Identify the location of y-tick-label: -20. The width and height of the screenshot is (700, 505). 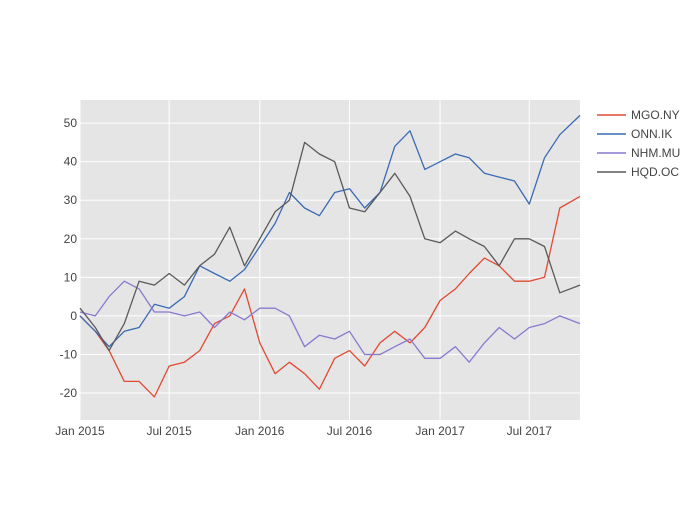
(69, 393).